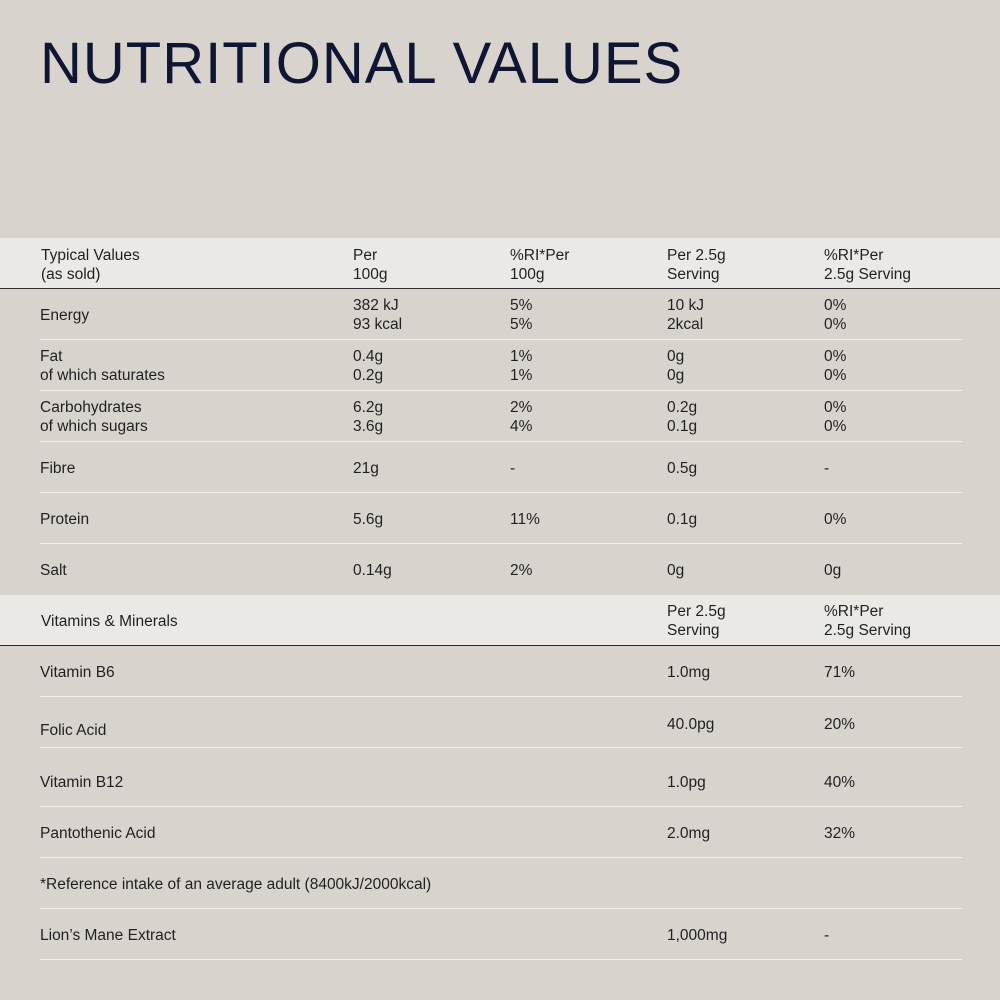 The image size is (1000, 1000). Describe the element at coordinates (833, 570) in the screenshot. I see `nutrient-ri-per-serving: 0g` at that location.